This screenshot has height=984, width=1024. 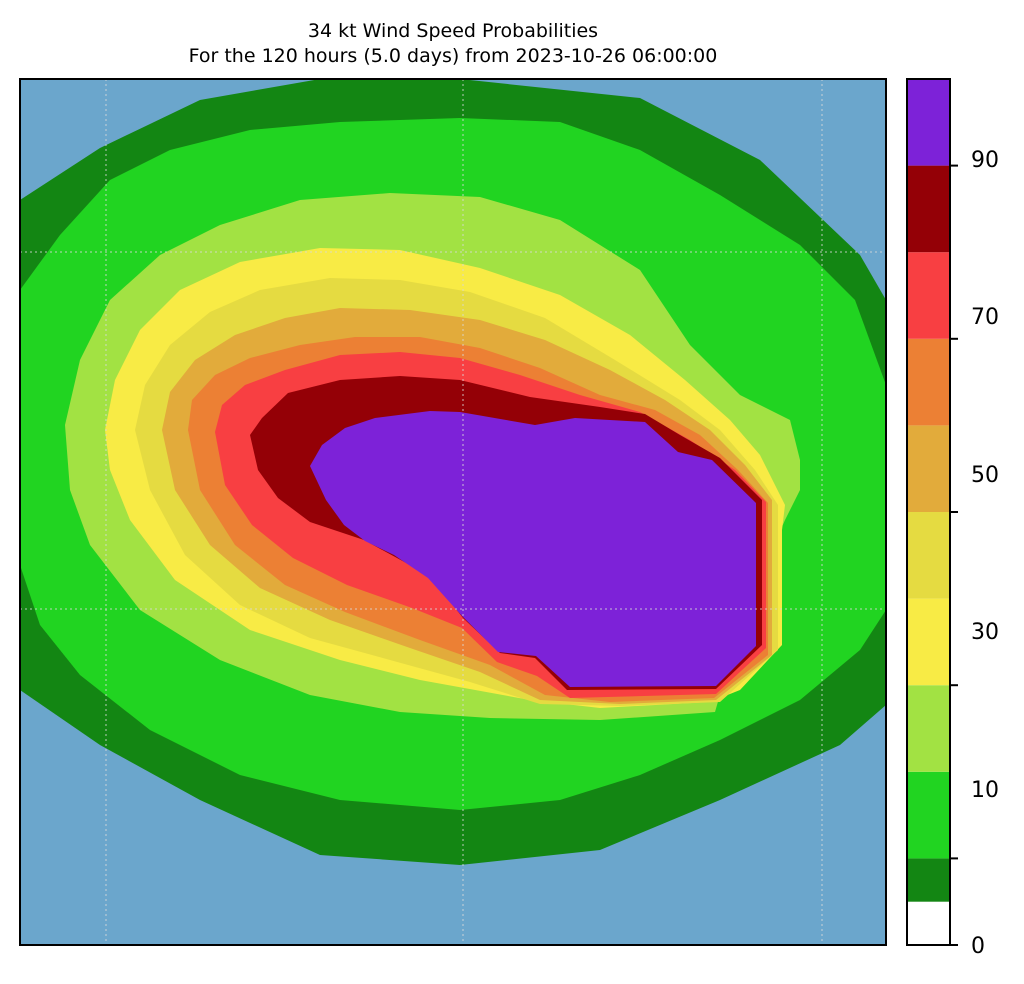 What do you see at coordinates (978, 946) in the screenshot?
I see `colorbar-tick-label: 0` at bounding box center [978, 946].